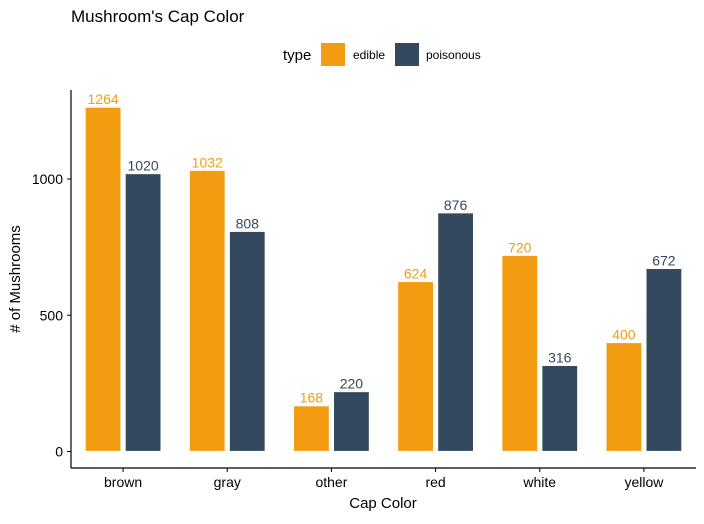 This screenshot has height=524, width=704. I want to click on bar-yellow-poisonous, so click(664, 360).